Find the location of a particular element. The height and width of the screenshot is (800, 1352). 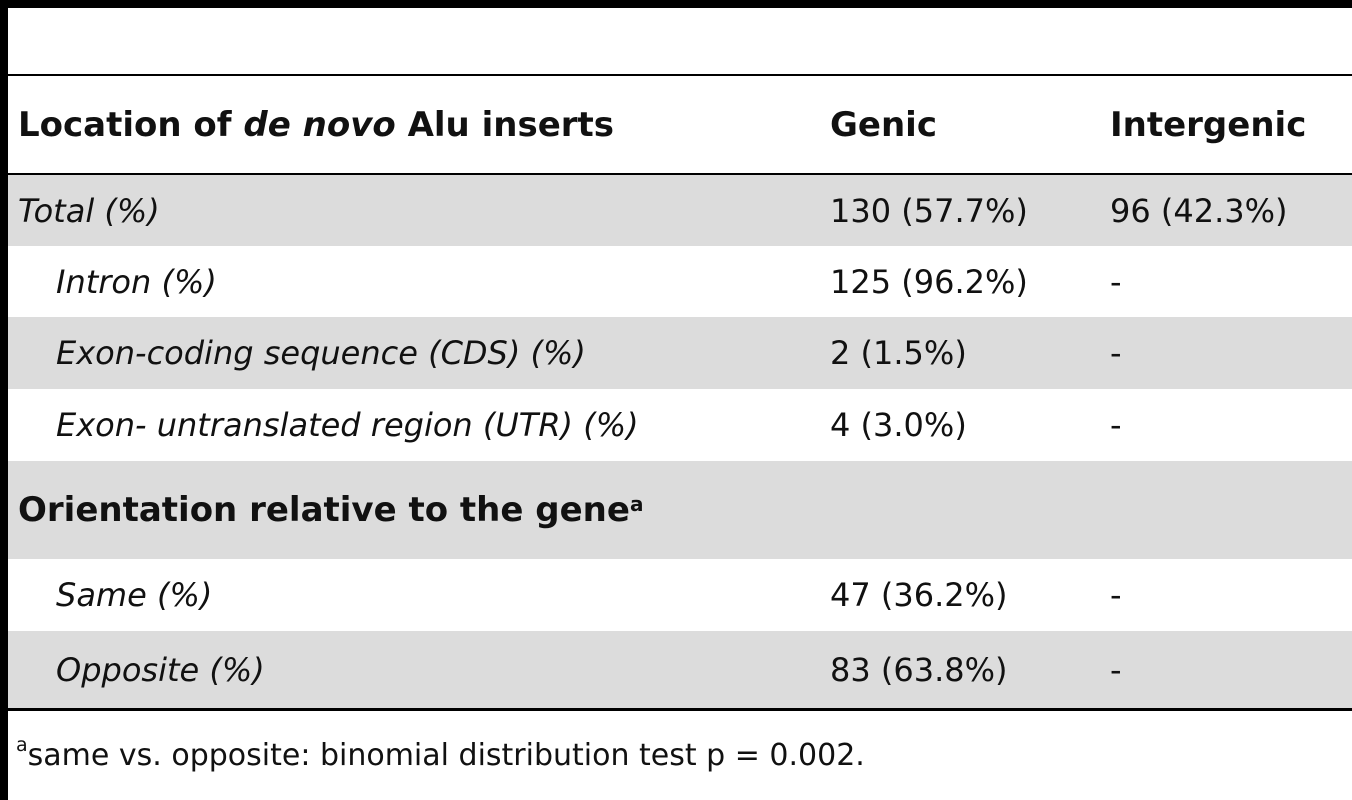

section-row: Orientation relative to the gene a is located at coordinates (680, 510).